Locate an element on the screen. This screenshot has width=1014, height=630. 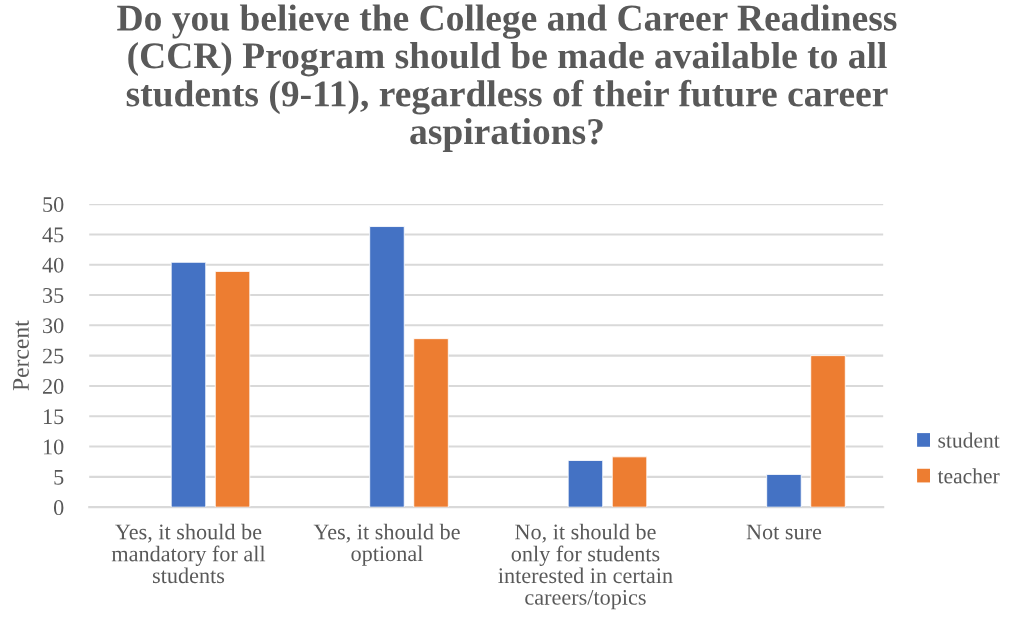
x-tick-label: No, it should be only for students interested in certain careers/topics is located at coordinates (585, 566).